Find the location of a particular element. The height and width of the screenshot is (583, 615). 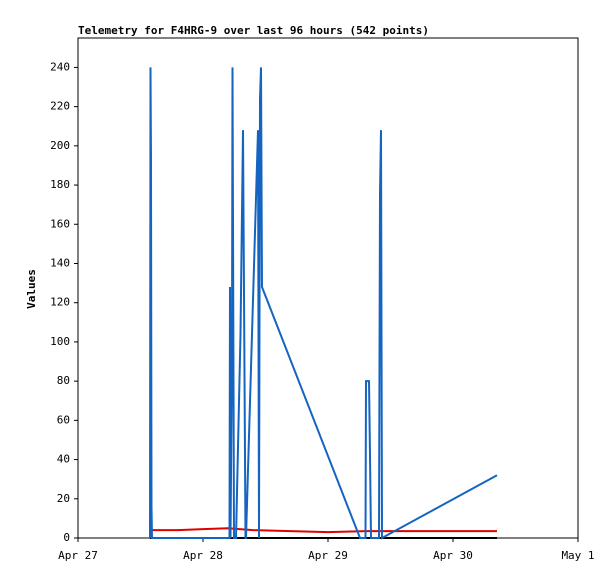

y-tick-label: 40 is located at coordinates (63, 459).